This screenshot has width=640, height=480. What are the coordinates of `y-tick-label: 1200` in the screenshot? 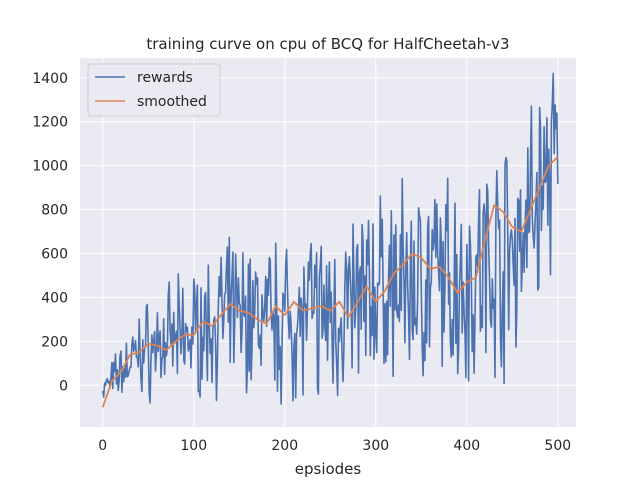 It's located at (50, 123).